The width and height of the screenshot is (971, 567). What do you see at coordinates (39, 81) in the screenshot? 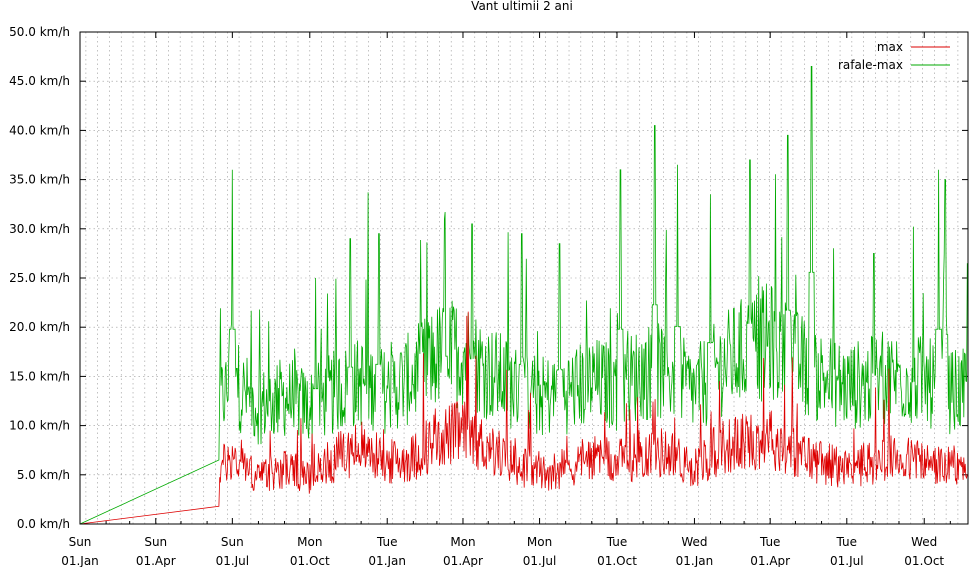
I see `y-tick-label: 45.0 km/h` at bounding box center [39, 81].